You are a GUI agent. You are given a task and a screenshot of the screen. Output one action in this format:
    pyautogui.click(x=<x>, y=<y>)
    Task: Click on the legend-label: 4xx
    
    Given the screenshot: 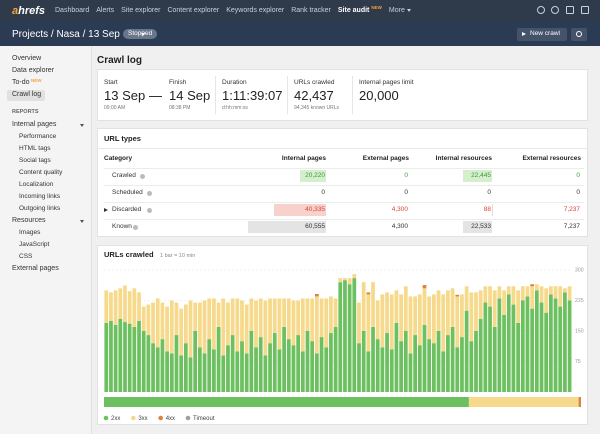 What is the action you would take?
    pyautogui.click(x=170, y=419)
    